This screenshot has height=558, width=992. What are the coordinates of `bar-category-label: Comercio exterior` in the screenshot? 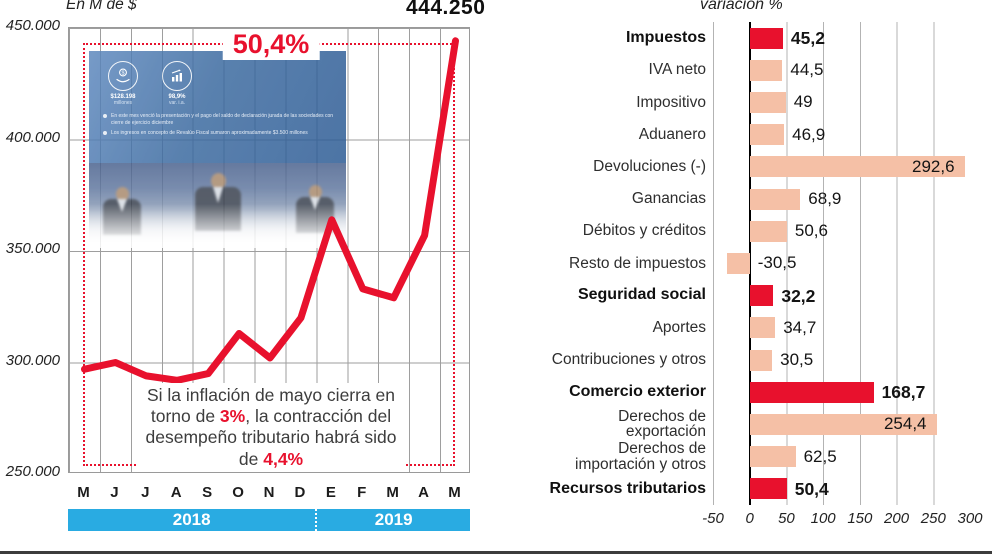 It's located at (637, 391).